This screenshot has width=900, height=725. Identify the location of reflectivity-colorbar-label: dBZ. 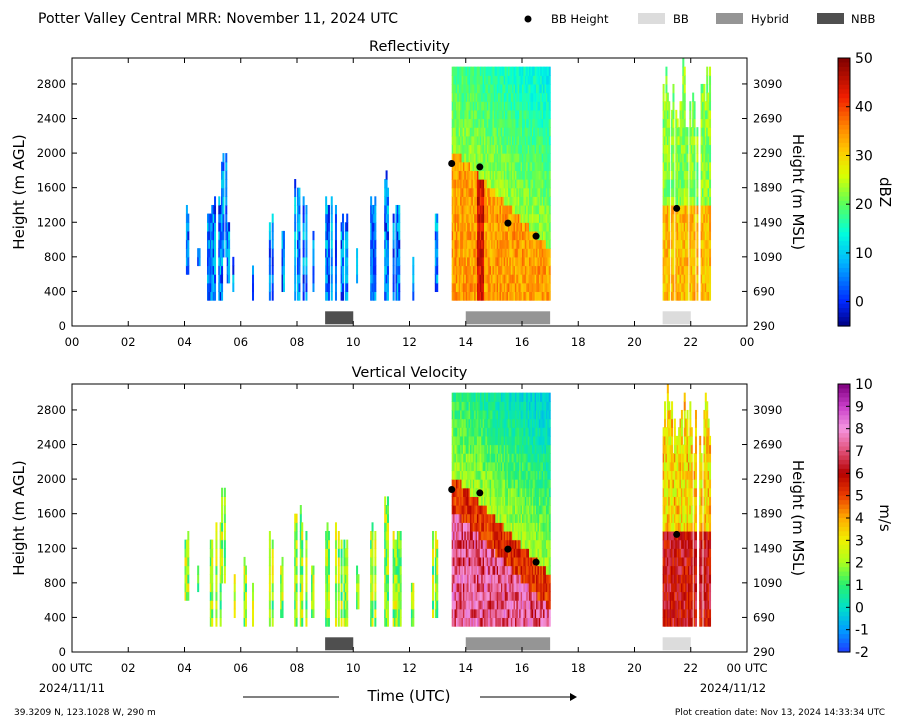
(885, 192).